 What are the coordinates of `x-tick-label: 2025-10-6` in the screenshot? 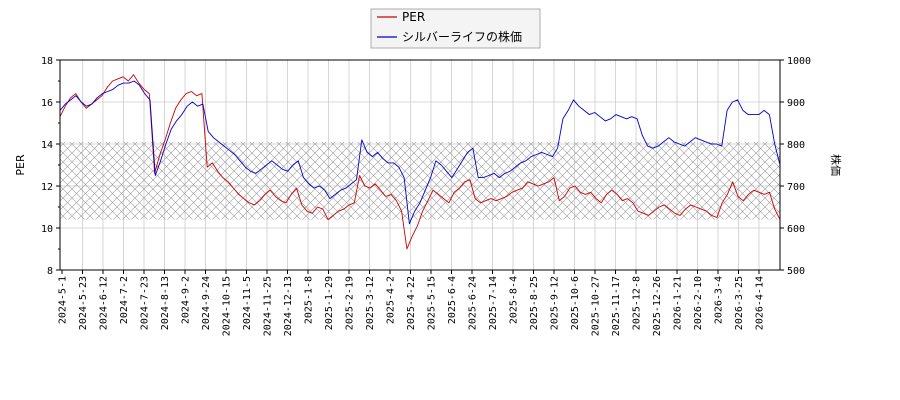 It's located at (575, 303).